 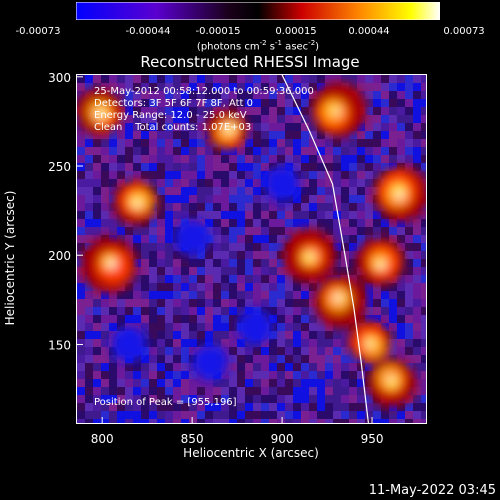 I want to click on heatmap-bright-blob, so click(x=137, y=204).